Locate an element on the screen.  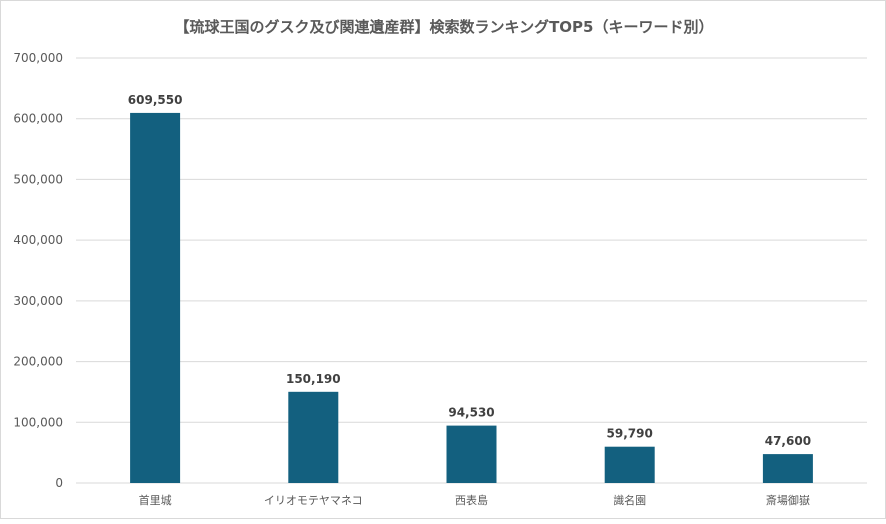
x-tick-label: 識名園 is located at coordinates (629, 500).